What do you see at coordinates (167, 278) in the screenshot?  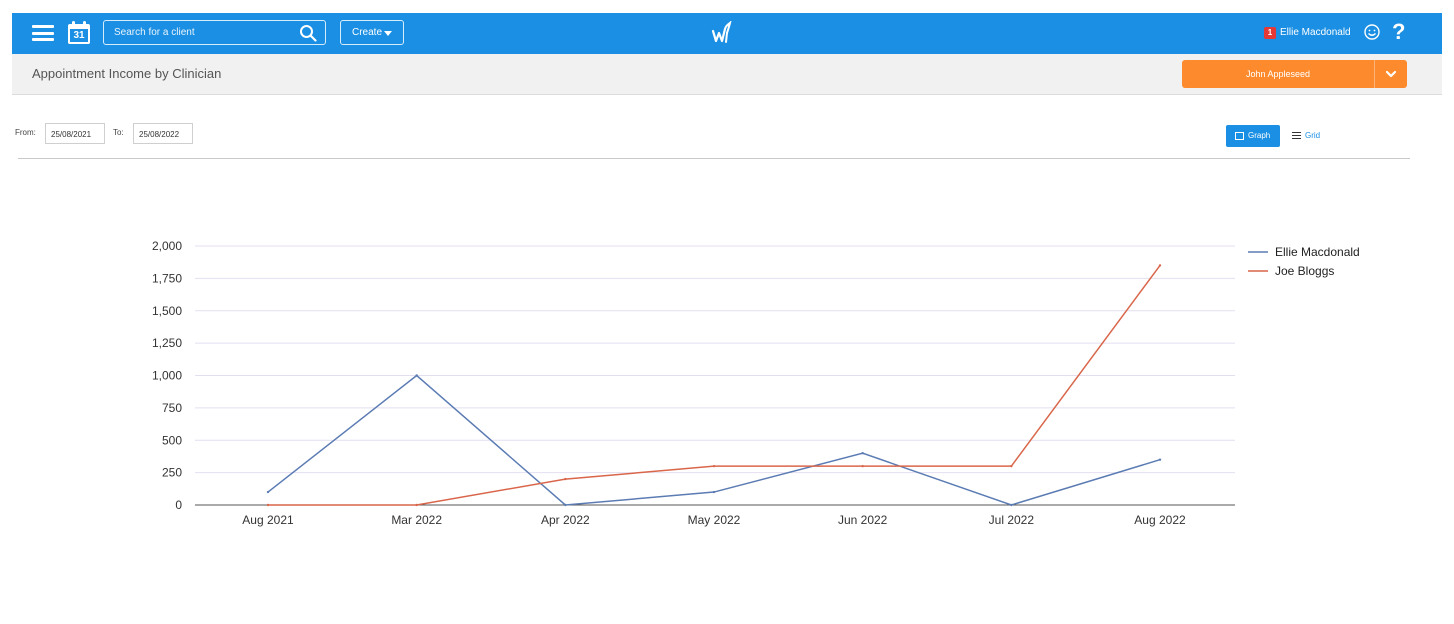 I see `y-tick-label: 1,750` at bounding box center [167, 278].